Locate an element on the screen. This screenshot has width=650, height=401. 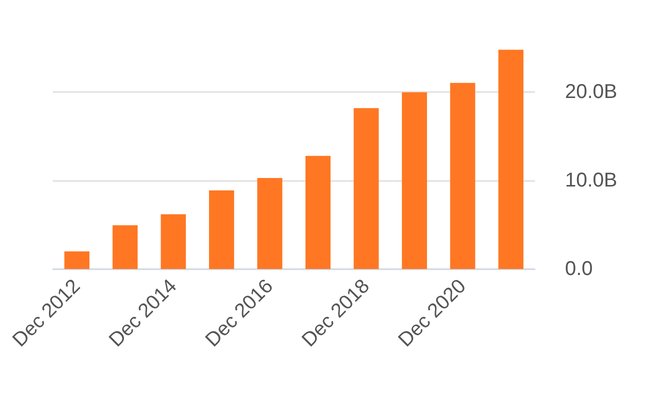
y-tick-label: 20.0B is located at coordinates (591, 92).